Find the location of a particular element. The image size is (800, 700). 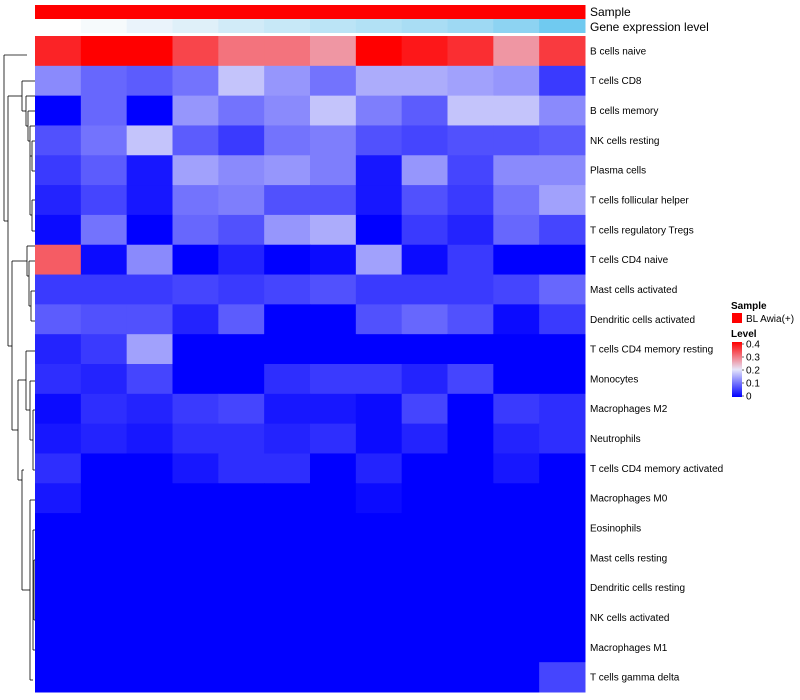

row-label: Macrophages M0 is located at coordinates (629, 499).